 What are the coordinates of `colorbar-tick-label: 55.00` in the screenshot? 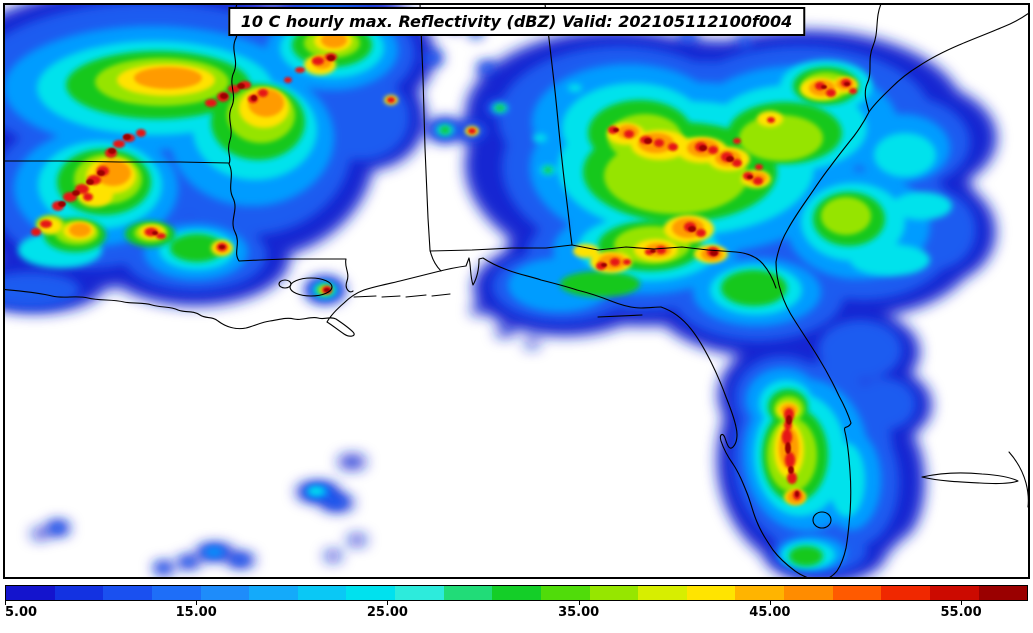 It's located at (961, 612).